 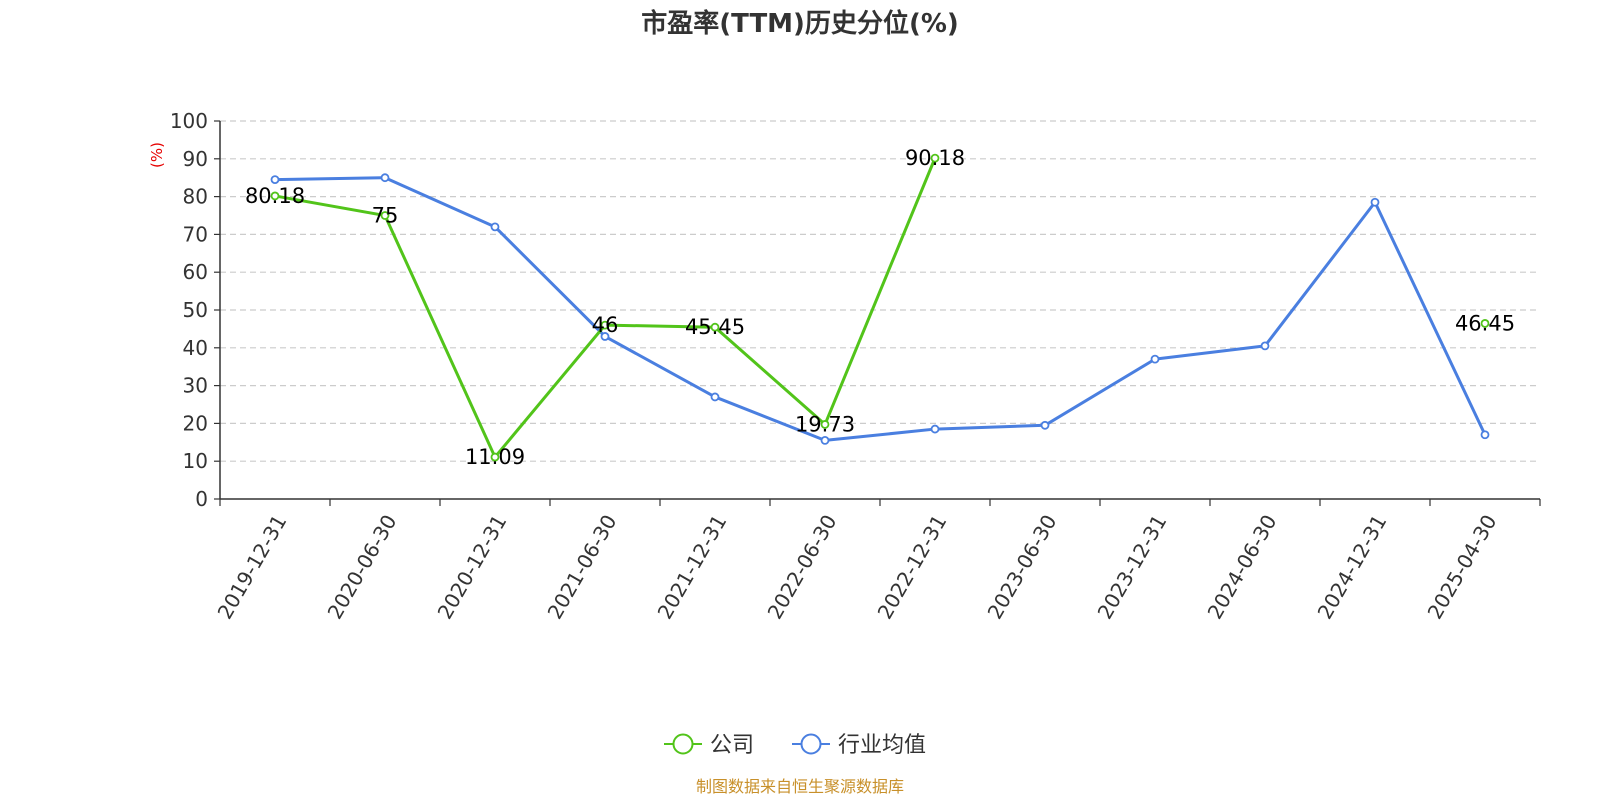 What do you see at coordinates (195, 272) in the screenshot?
I see `y-tick-label: 60` at bounding box center [195, 272].